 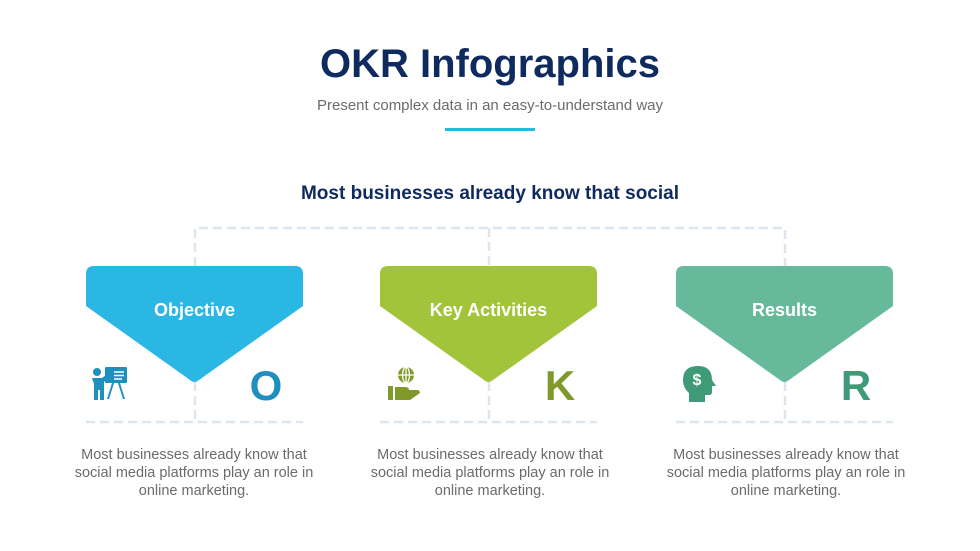 What do you see at coordinates (489, 193) in the screenshot?
I see `section-heading: Most businesses already know that social` at bounding box center [489, 193].